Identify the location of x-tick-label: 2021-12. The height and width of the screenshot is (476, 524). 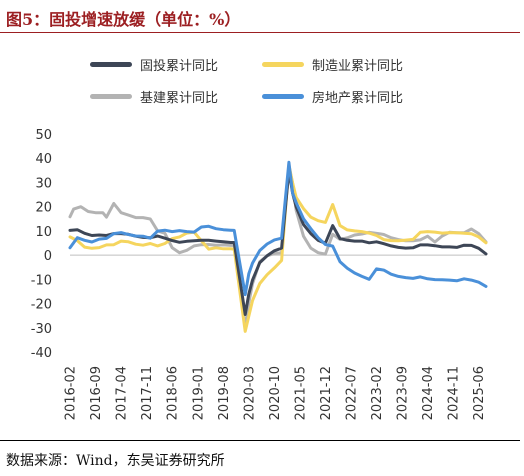
(326, 393).